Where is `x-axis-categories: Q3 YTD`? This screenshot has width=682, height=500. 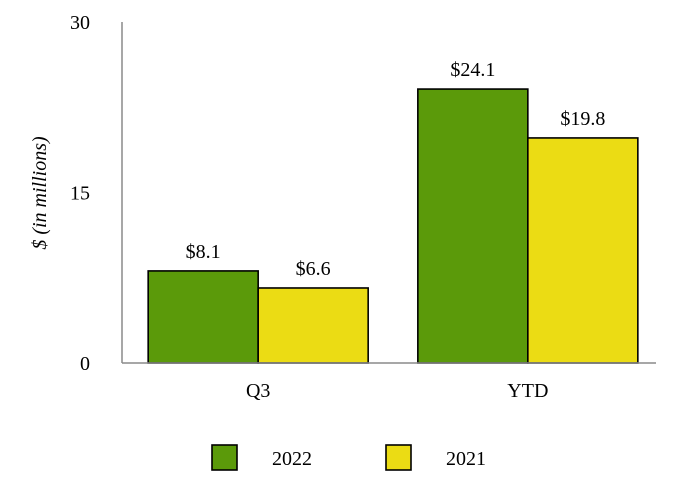 x-axis-categories: Q3 YTD is located at coordinates (397, 391).